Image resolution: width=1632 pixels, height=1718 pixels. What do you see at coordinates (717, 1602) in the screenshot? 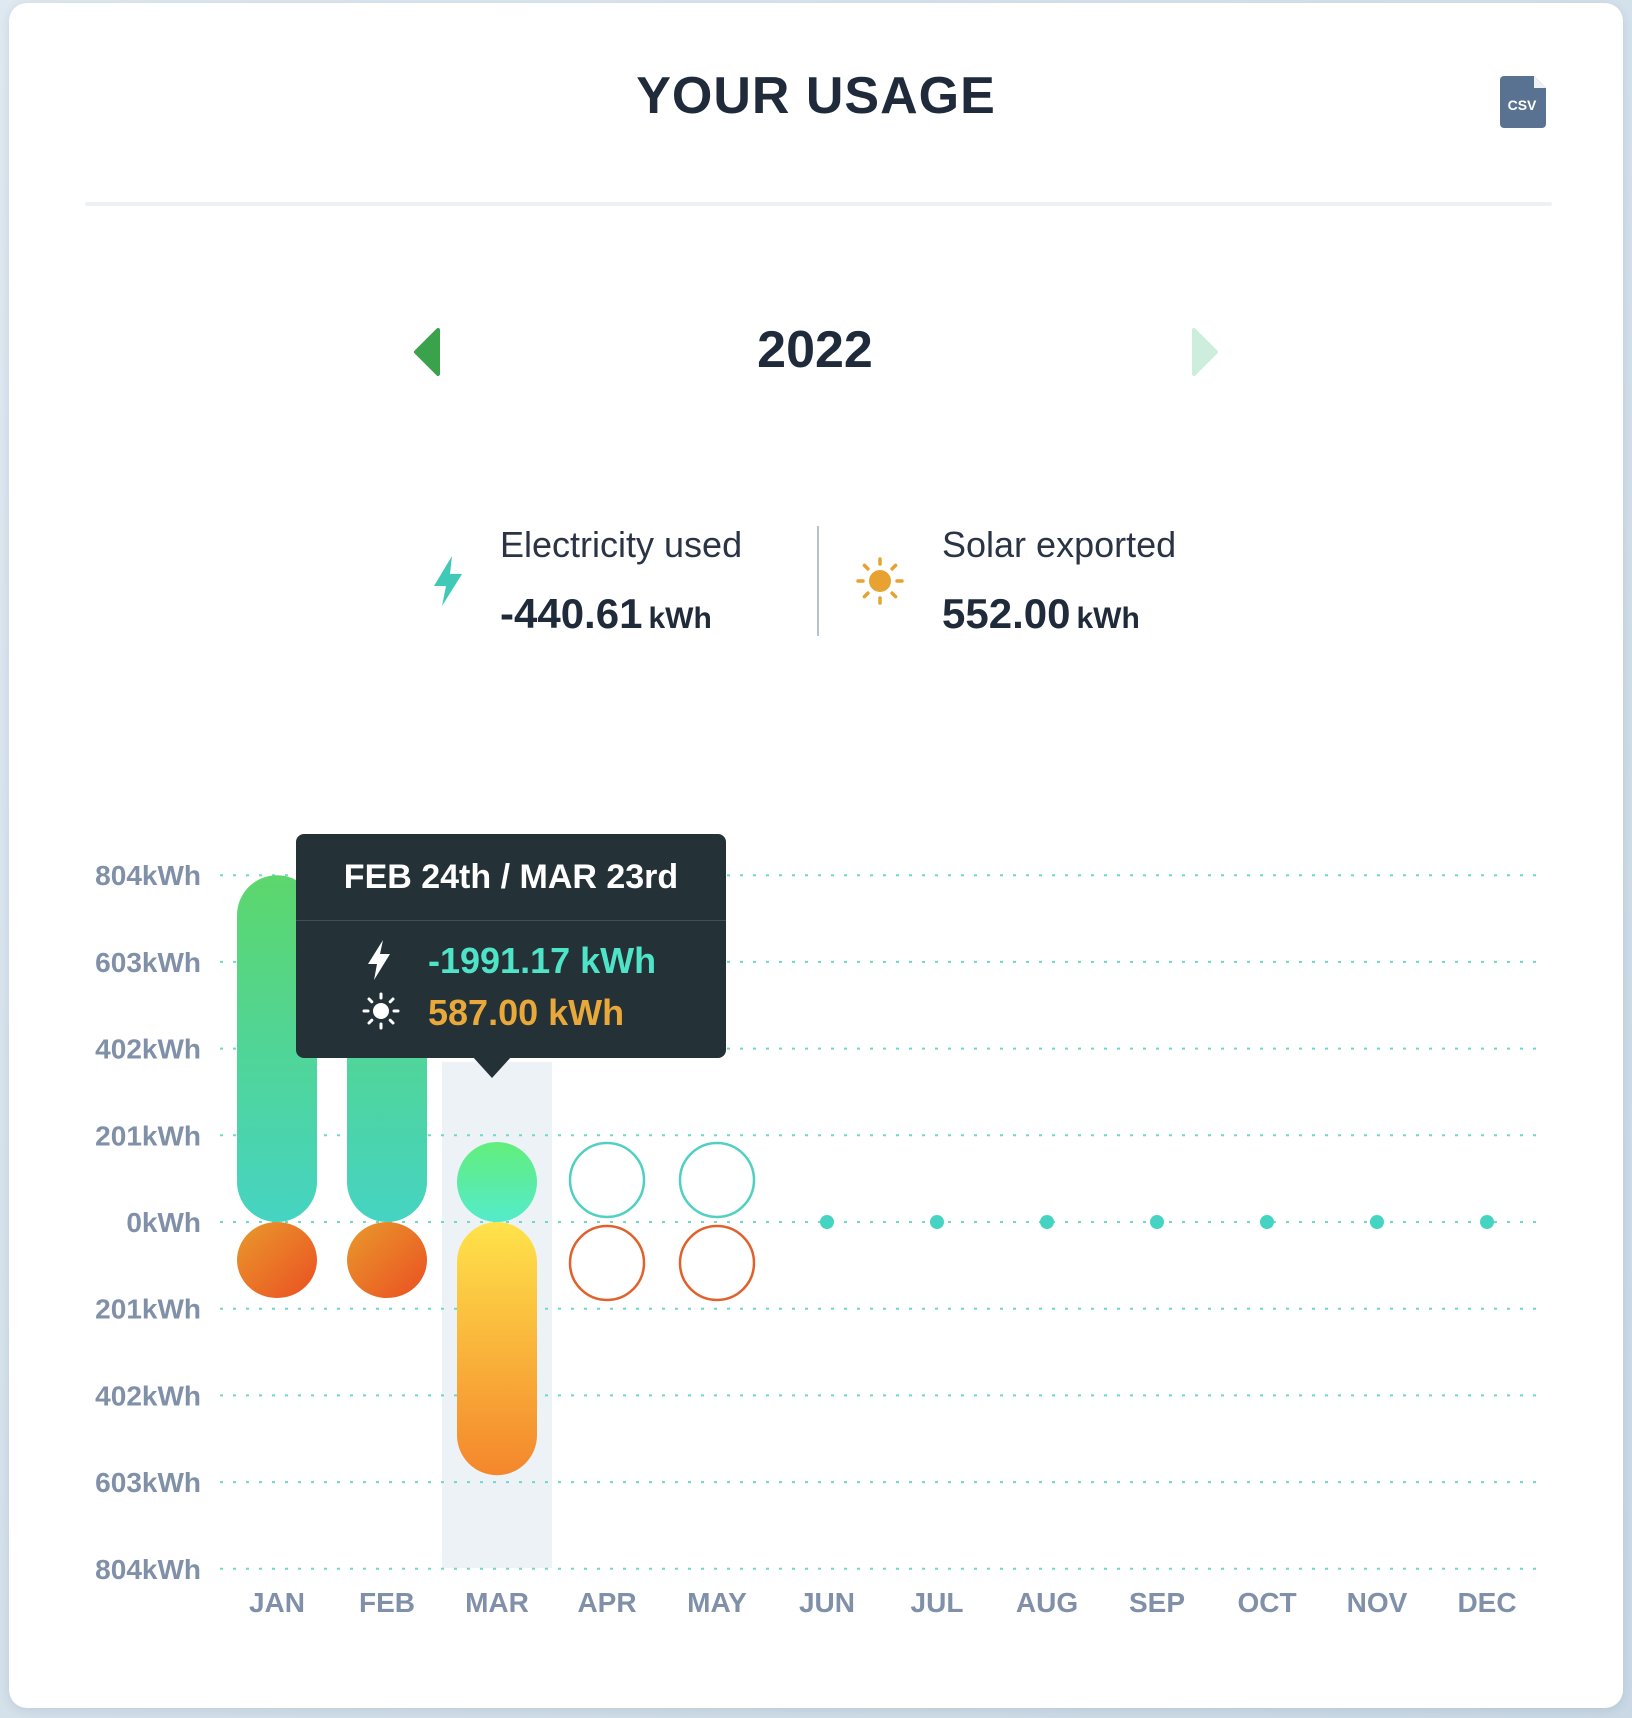
I see `x-tick-label: MAY` at bounding box center [717, 1602].